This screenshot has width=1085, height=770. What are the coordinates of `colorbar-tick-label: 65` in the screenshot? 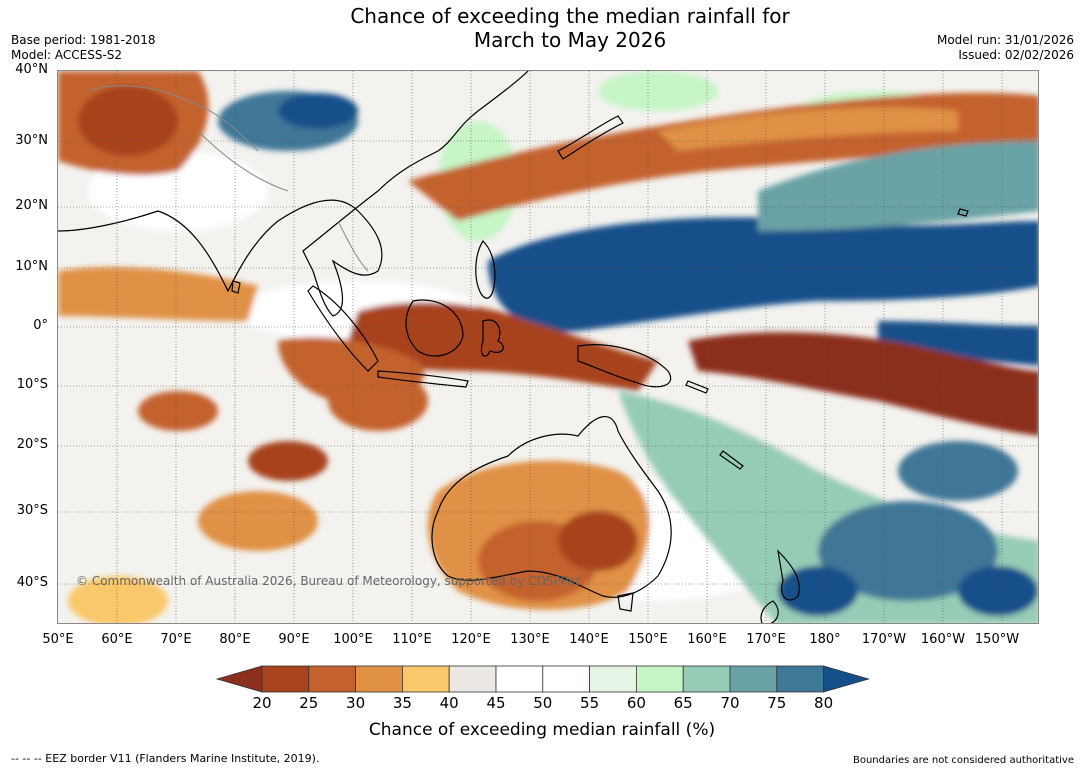 It's located at (683, 703).